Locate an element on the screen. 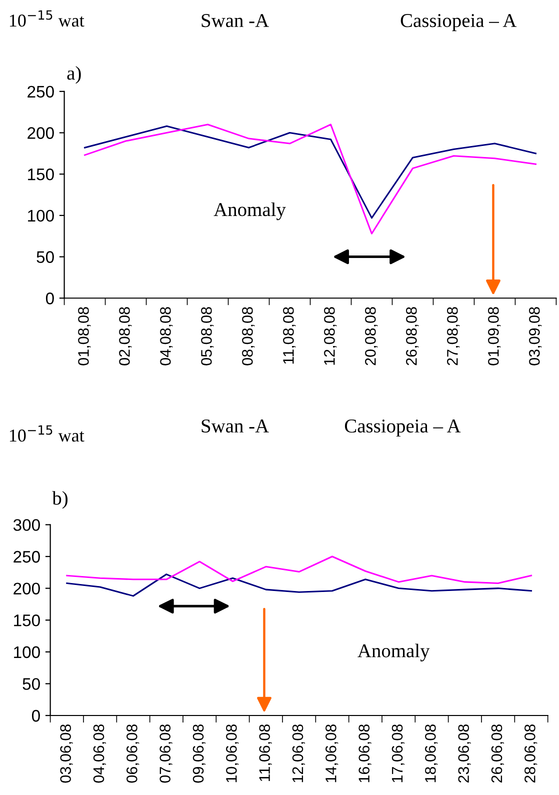 This screenshot has height=795, width=559. x-tick-label: 09,06,08 is located at coordinates (199, 753).